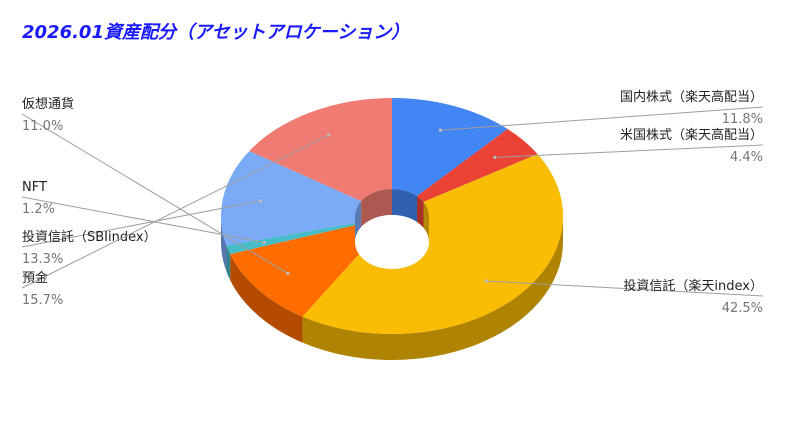  Describe the element at coordinates (42, 300) in the screenshot. I see `slice-value-6: 15.7%` at that location.